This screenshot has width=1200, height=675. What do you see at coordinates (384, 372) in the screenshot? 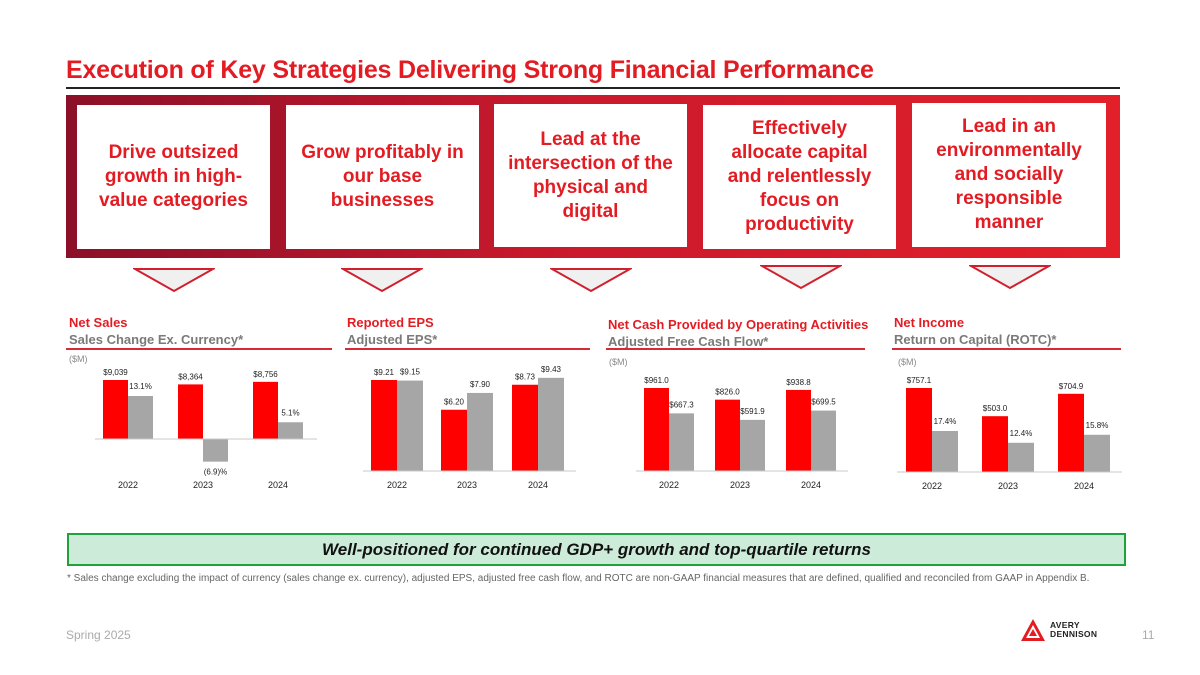
I see `data-label-primary: $9.21` at bounding box center [384, 372].